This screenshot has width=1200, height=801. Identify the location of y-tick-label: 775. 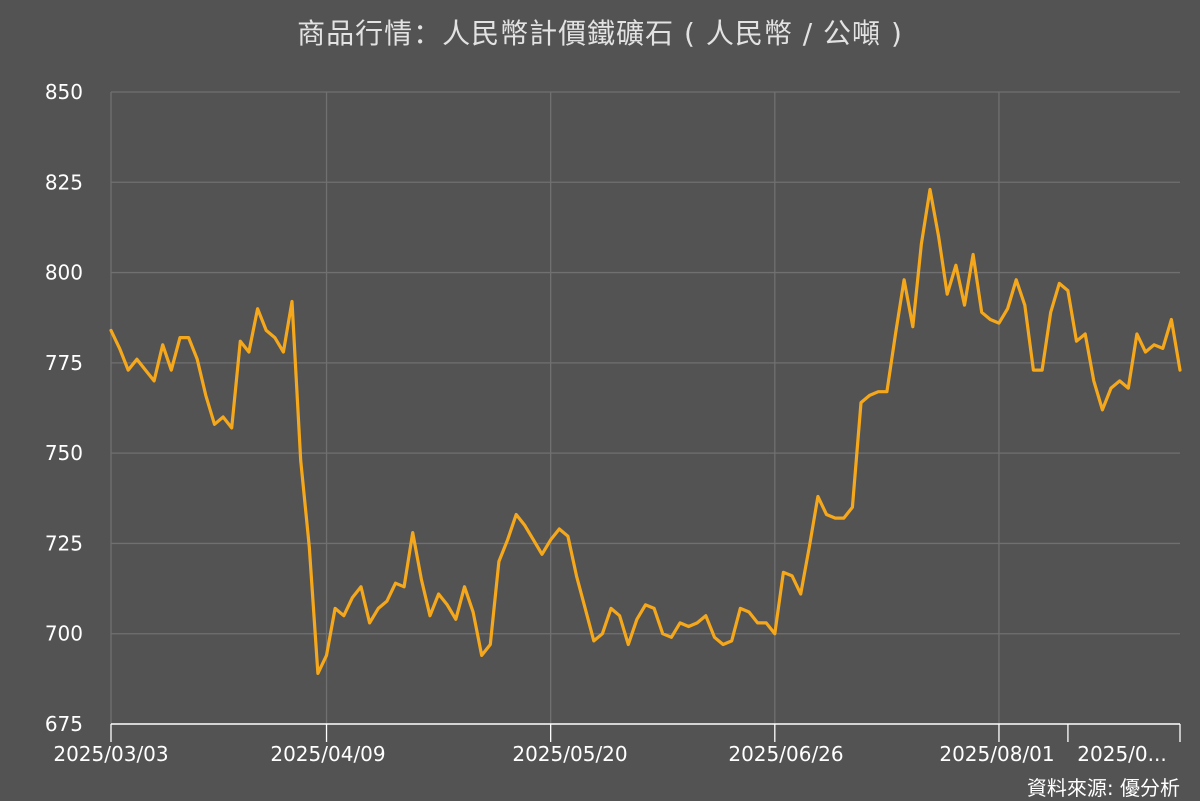
(64, 363).